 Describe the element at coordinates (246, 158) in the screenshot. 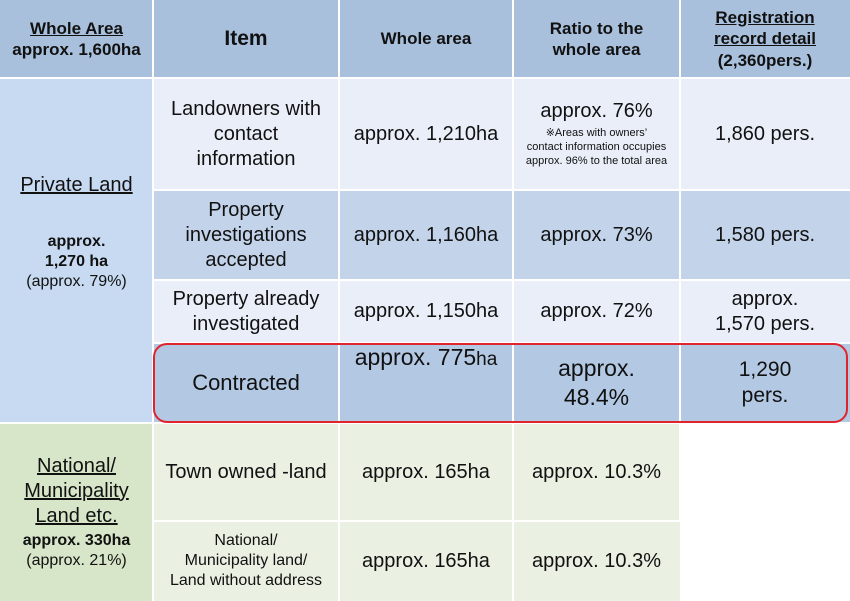

I see `row0-item-line3: information` at that location.